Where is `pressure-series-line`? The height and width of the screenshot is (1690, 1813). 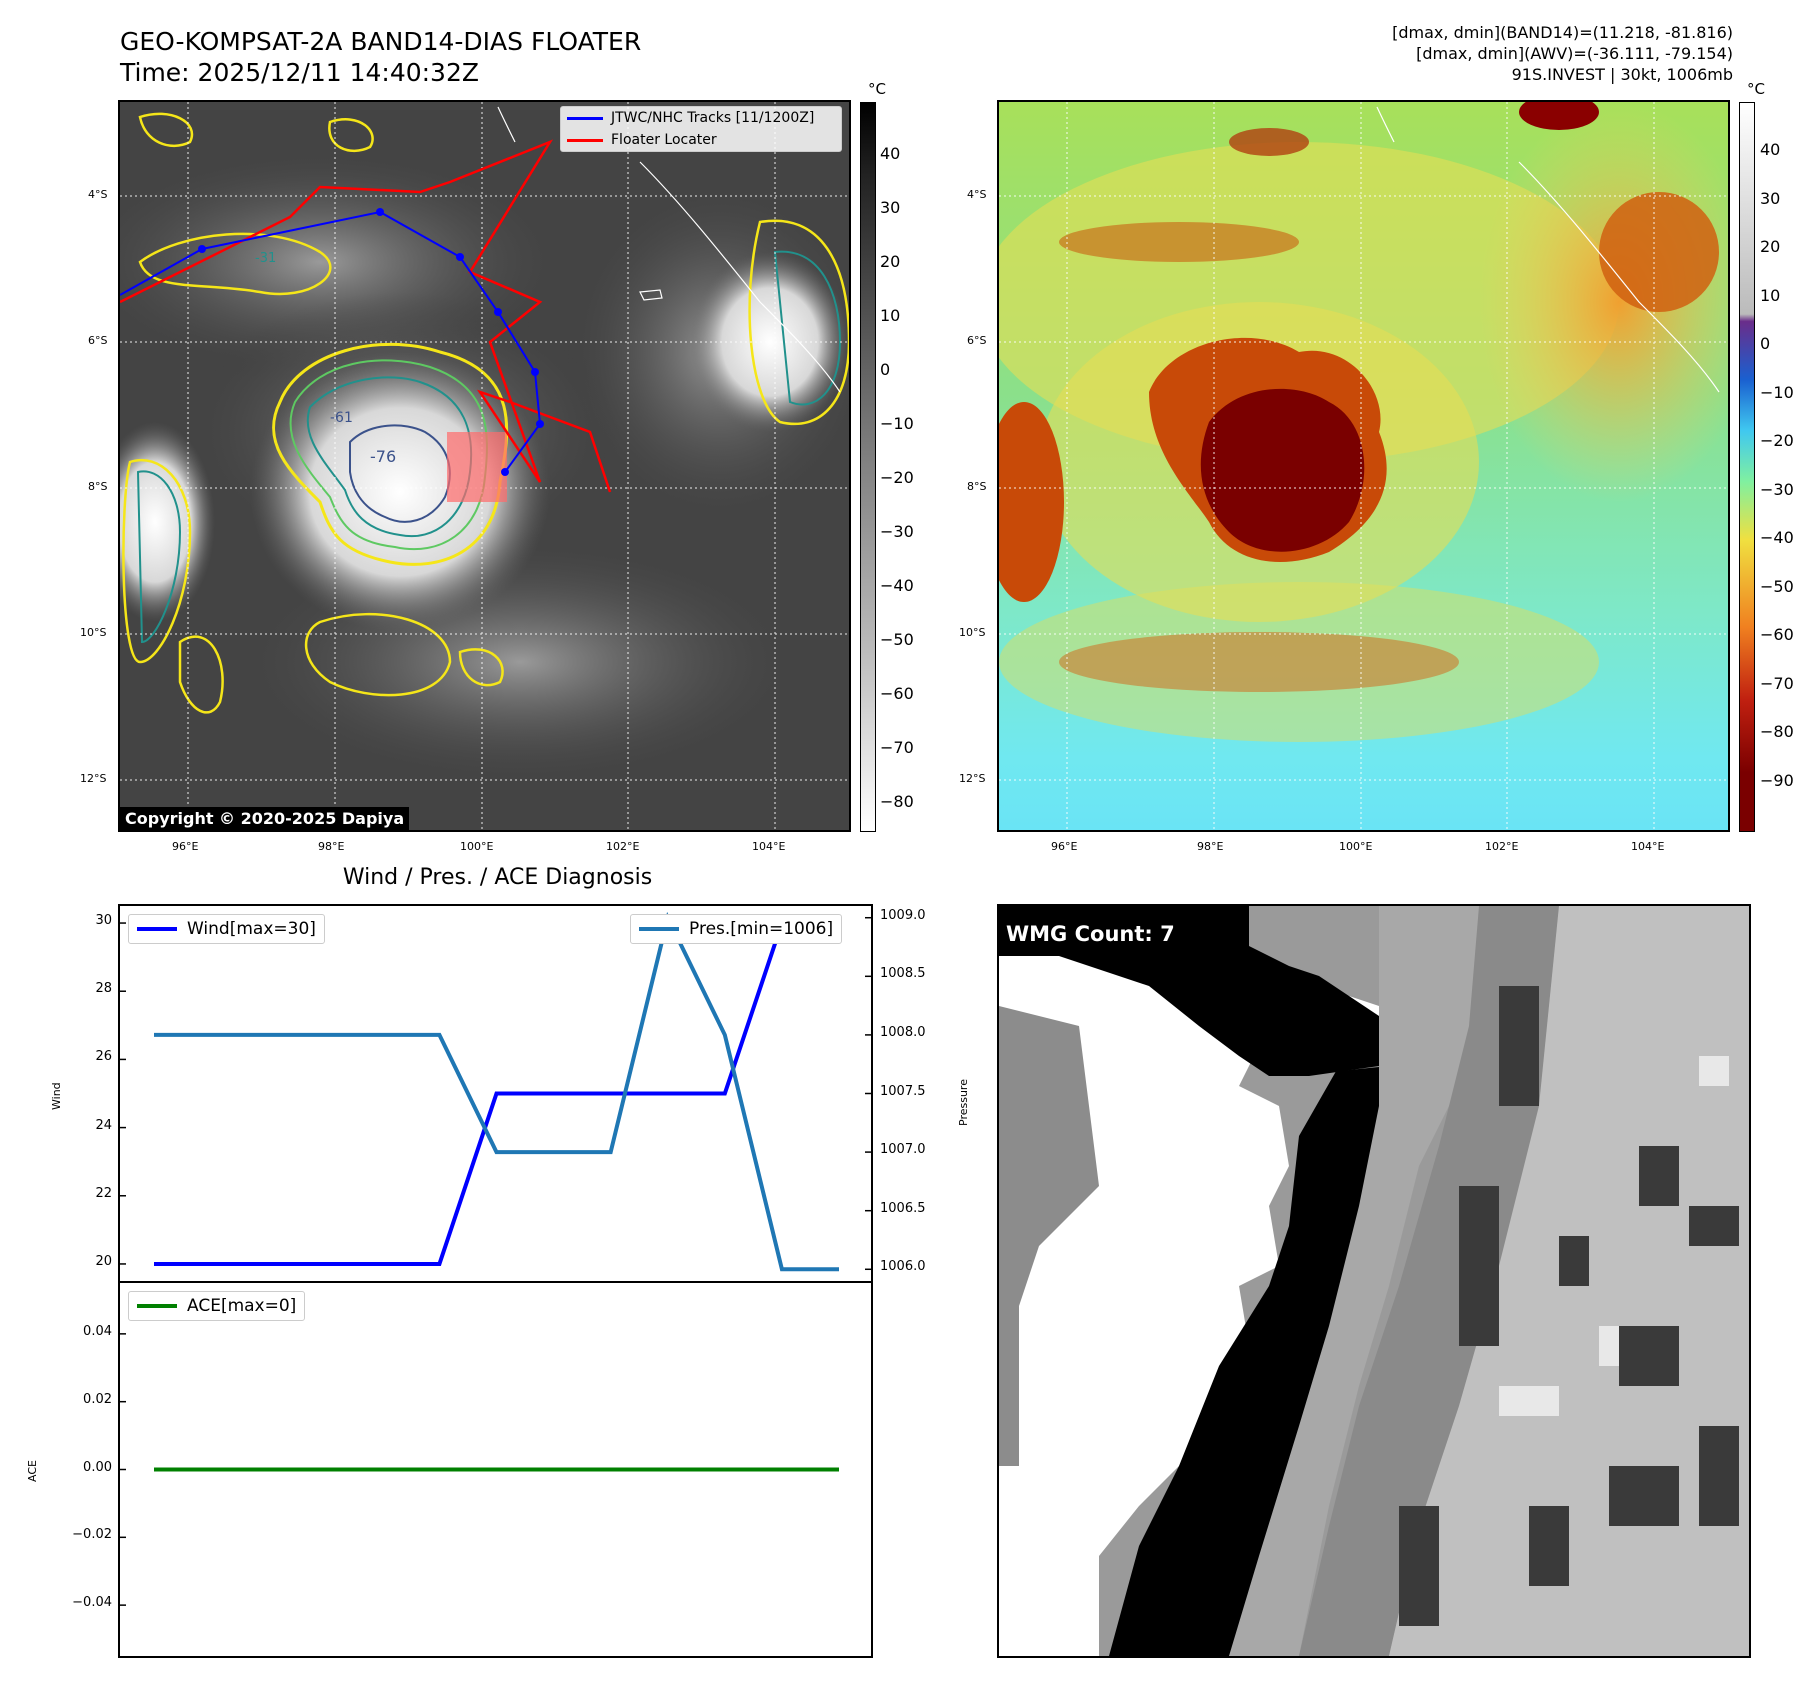 pressure-series-line is located at coordinates (496, 1091).